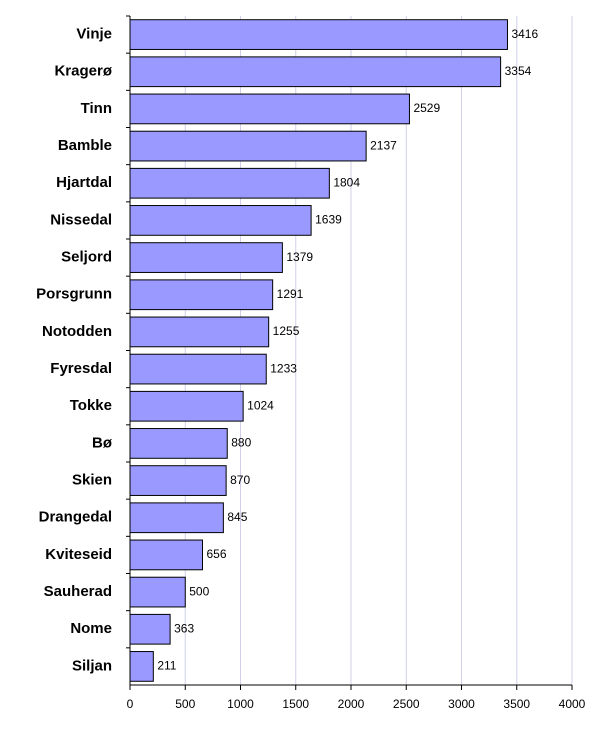 This screenshot has height=745, width=591. I want to click on y-tick-label: Kragerø, so click(83, 71).